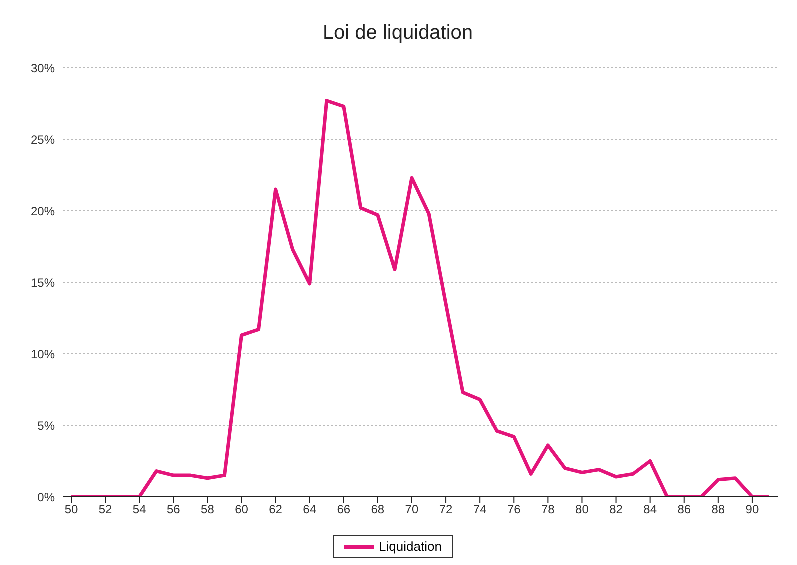 This screenshot has width=797, height=565. Describe the element at coordinates (139, 509) in the screenshot. I see `x-tick-label: 54` at that location.